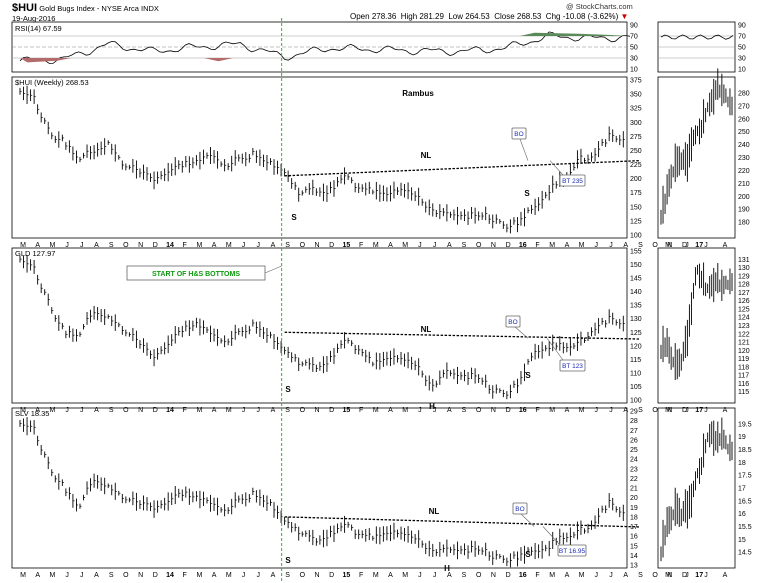 The image size is (765, 583). Describe the element at coordinates (360, 16) in the screenshot. I see `open-label: Open` at that location.